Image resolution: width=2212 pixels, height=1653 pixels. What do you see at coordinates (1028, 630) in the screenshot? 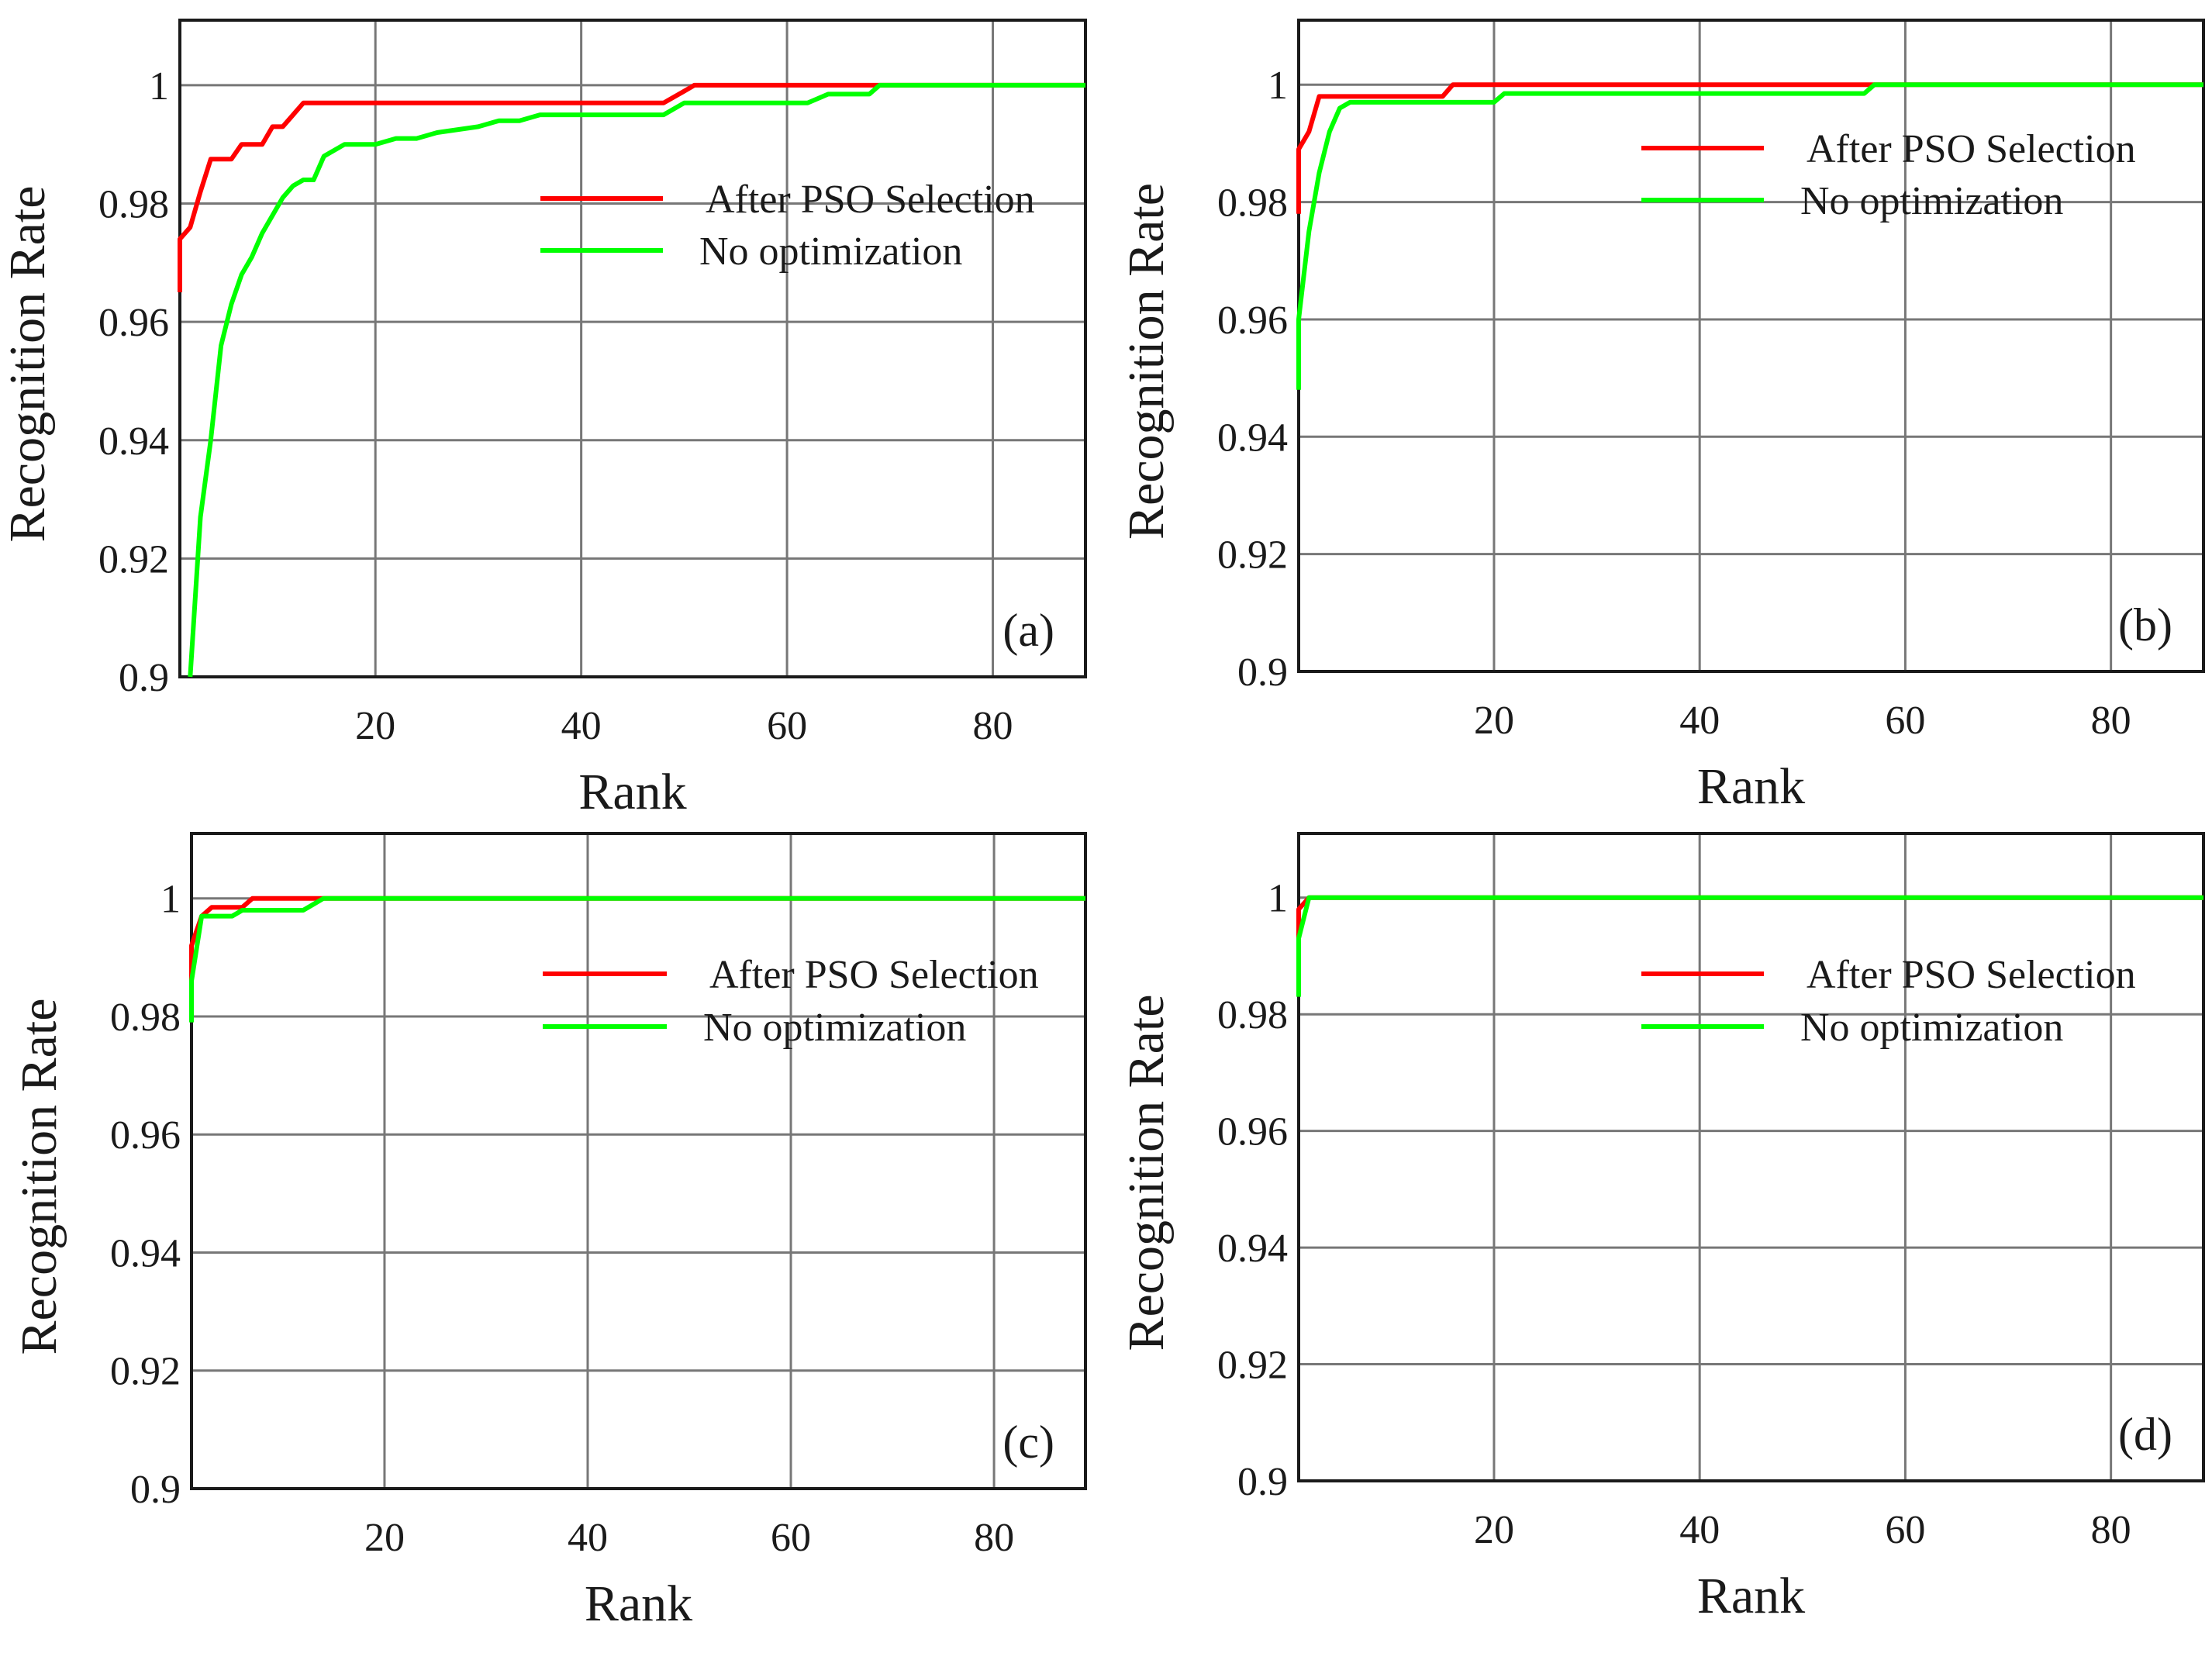
I see `panel-label: (a)` at bounding box center [1028, 630].